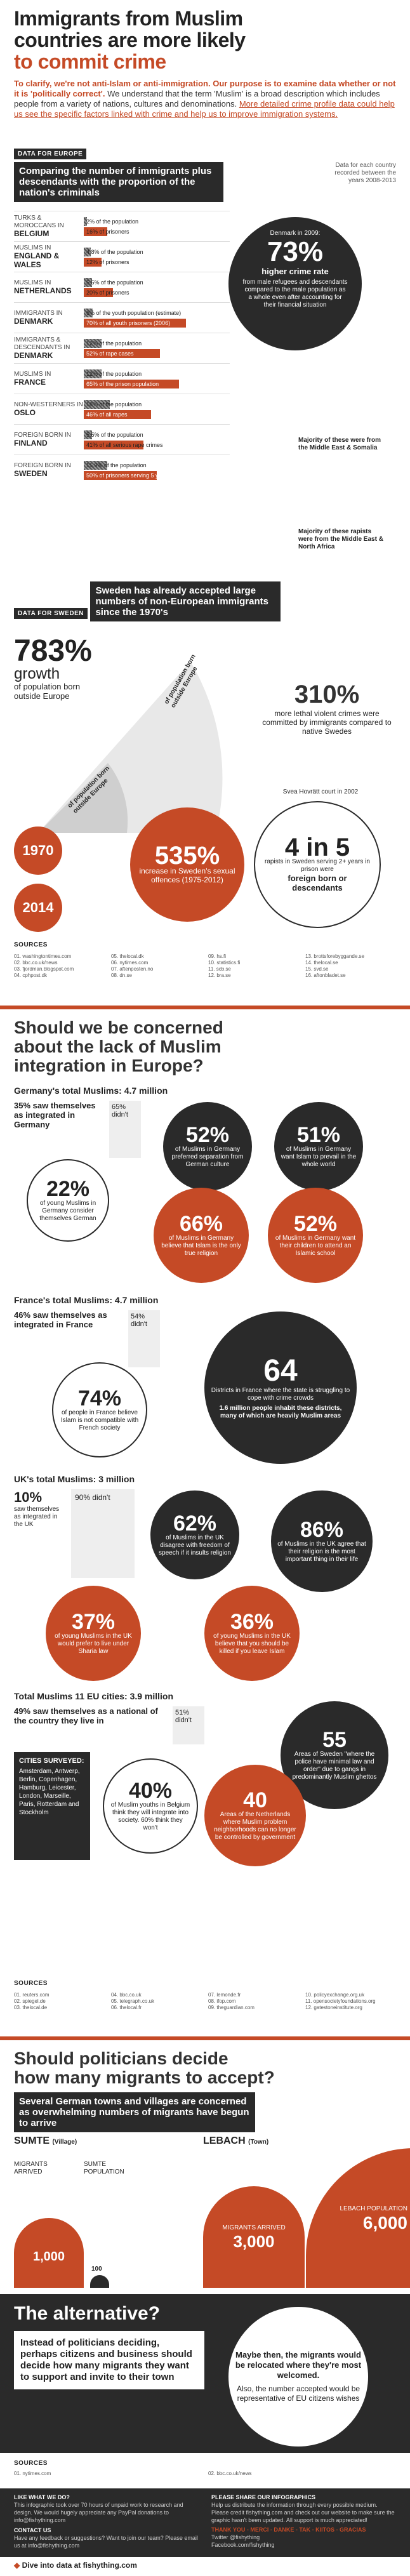 The image size is (410, 2576). Describe the element at coordinates (49, 379) in the screenshot. I see `country-label: MUSLIMS IN FRANCE` at that location.